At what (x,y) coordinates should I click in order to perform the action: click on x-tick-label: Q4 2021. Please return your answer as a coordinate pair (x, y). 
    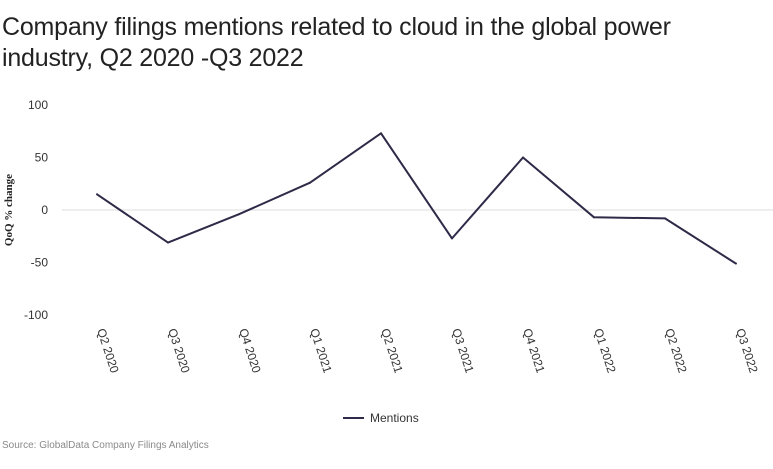
    Looking at the image, I should click on (534, 351).